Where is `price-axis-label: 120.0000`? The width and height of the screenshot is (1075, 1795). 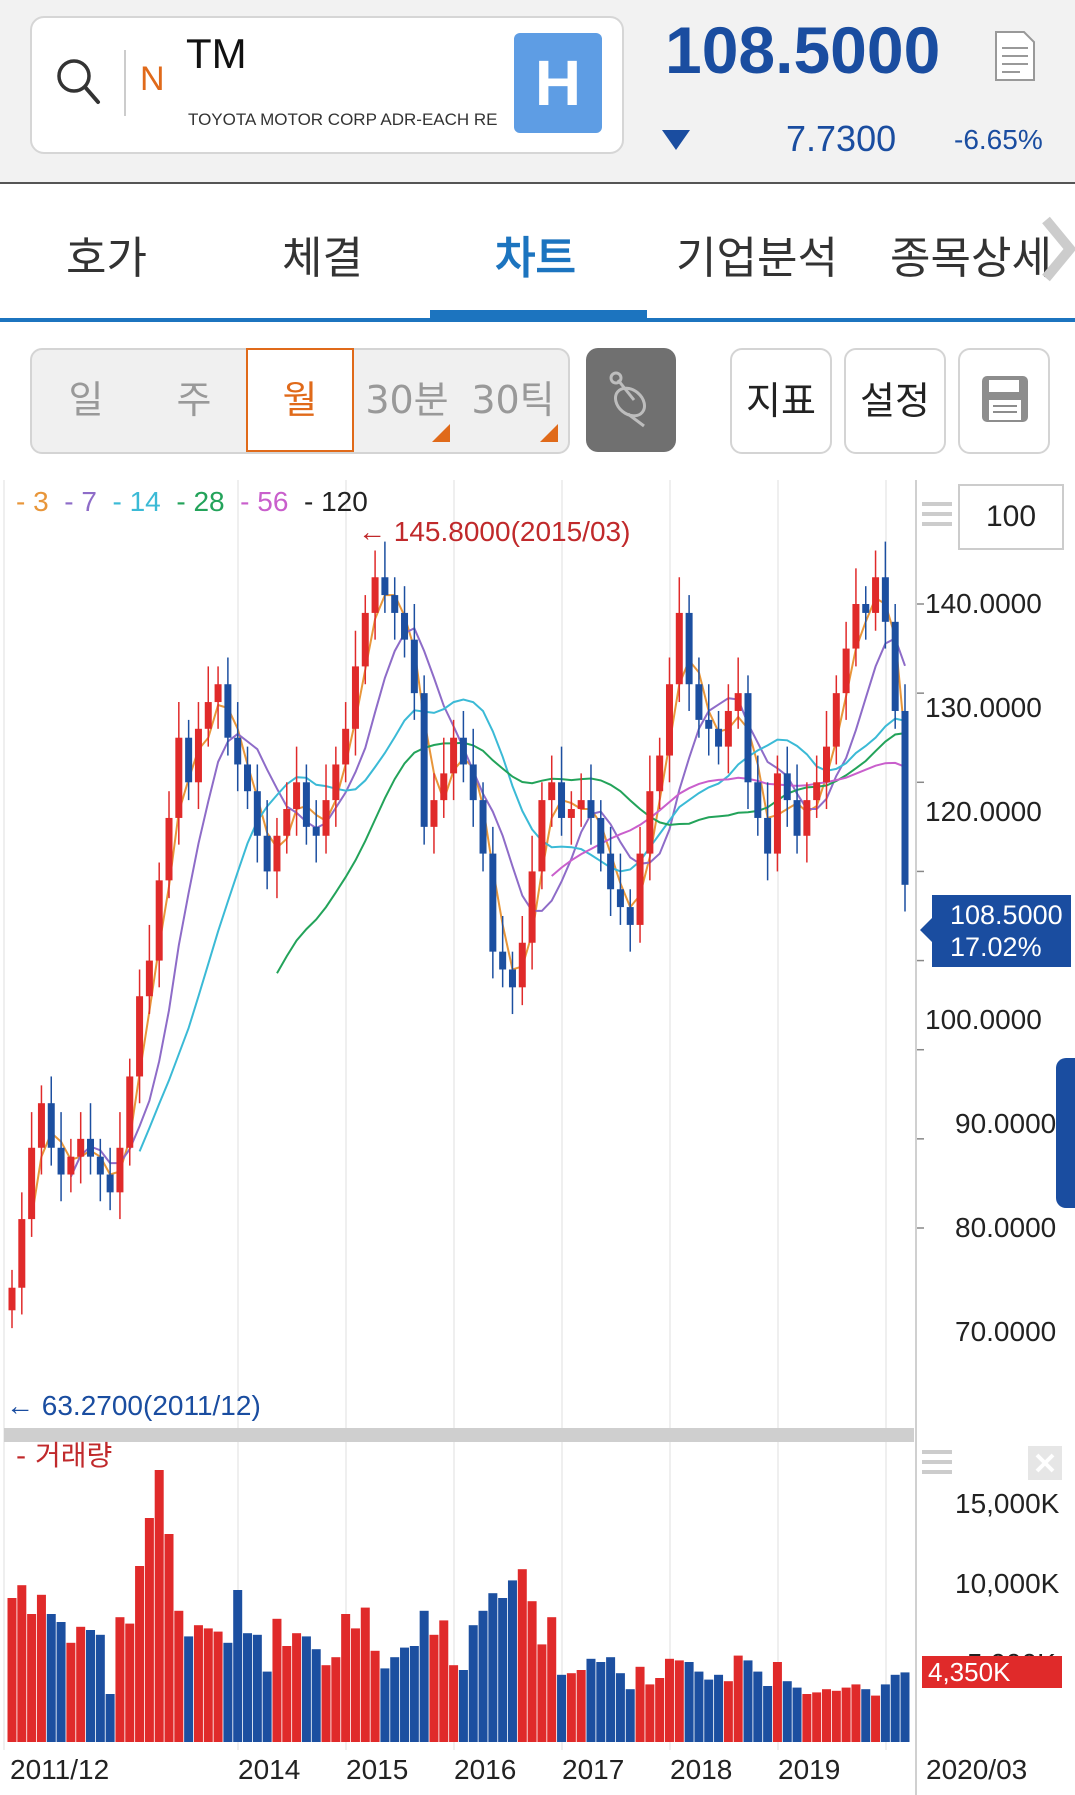
price-axis-label: 120.0000 is located at coordinates (983, 811).